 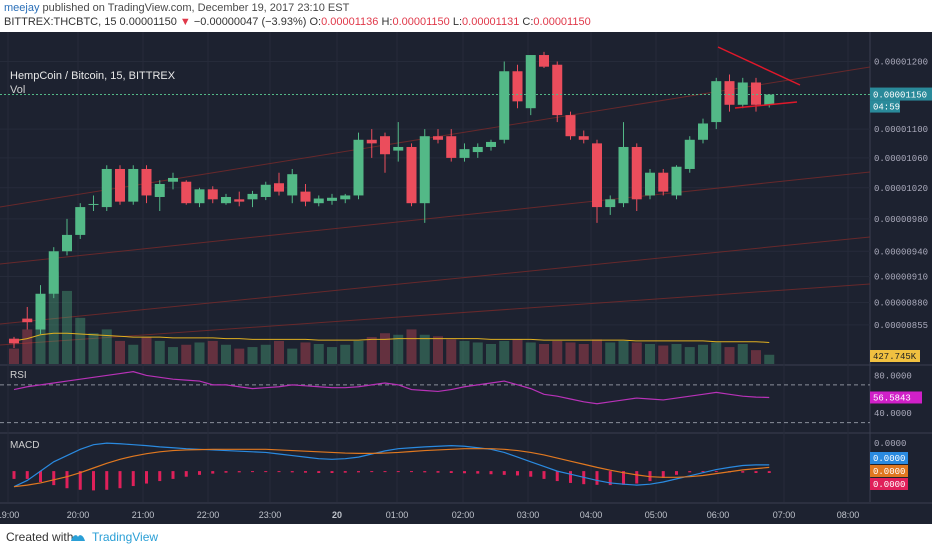 I want to click on x-tick-label: 19:00, so click(x=9, y=515).